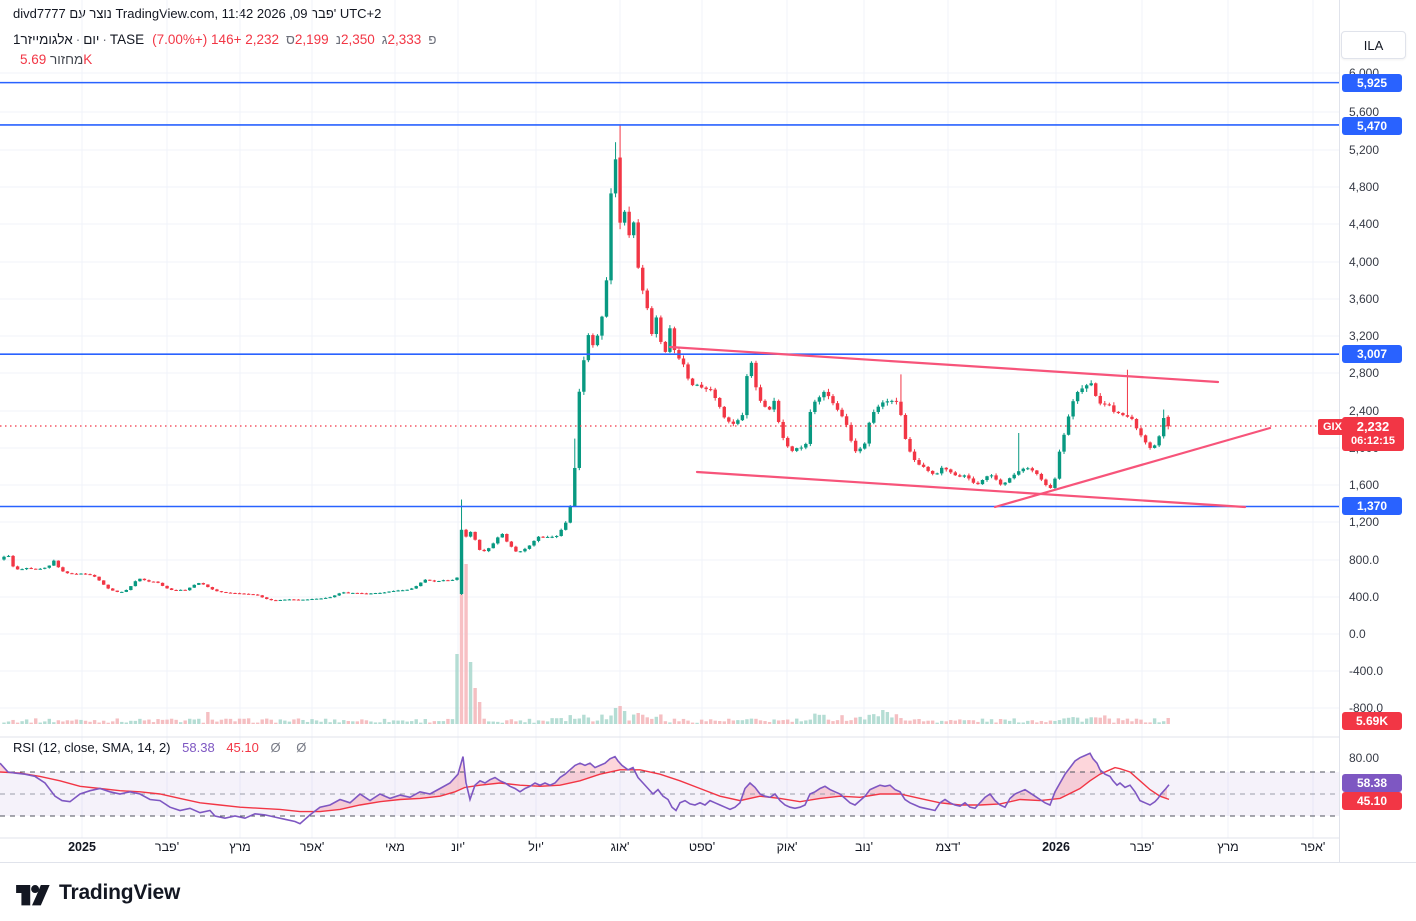  What do you see at coordinates (395, 847) in the screenshot?
I see `time-axis-label: מאי` at bounding box center [395, 847].